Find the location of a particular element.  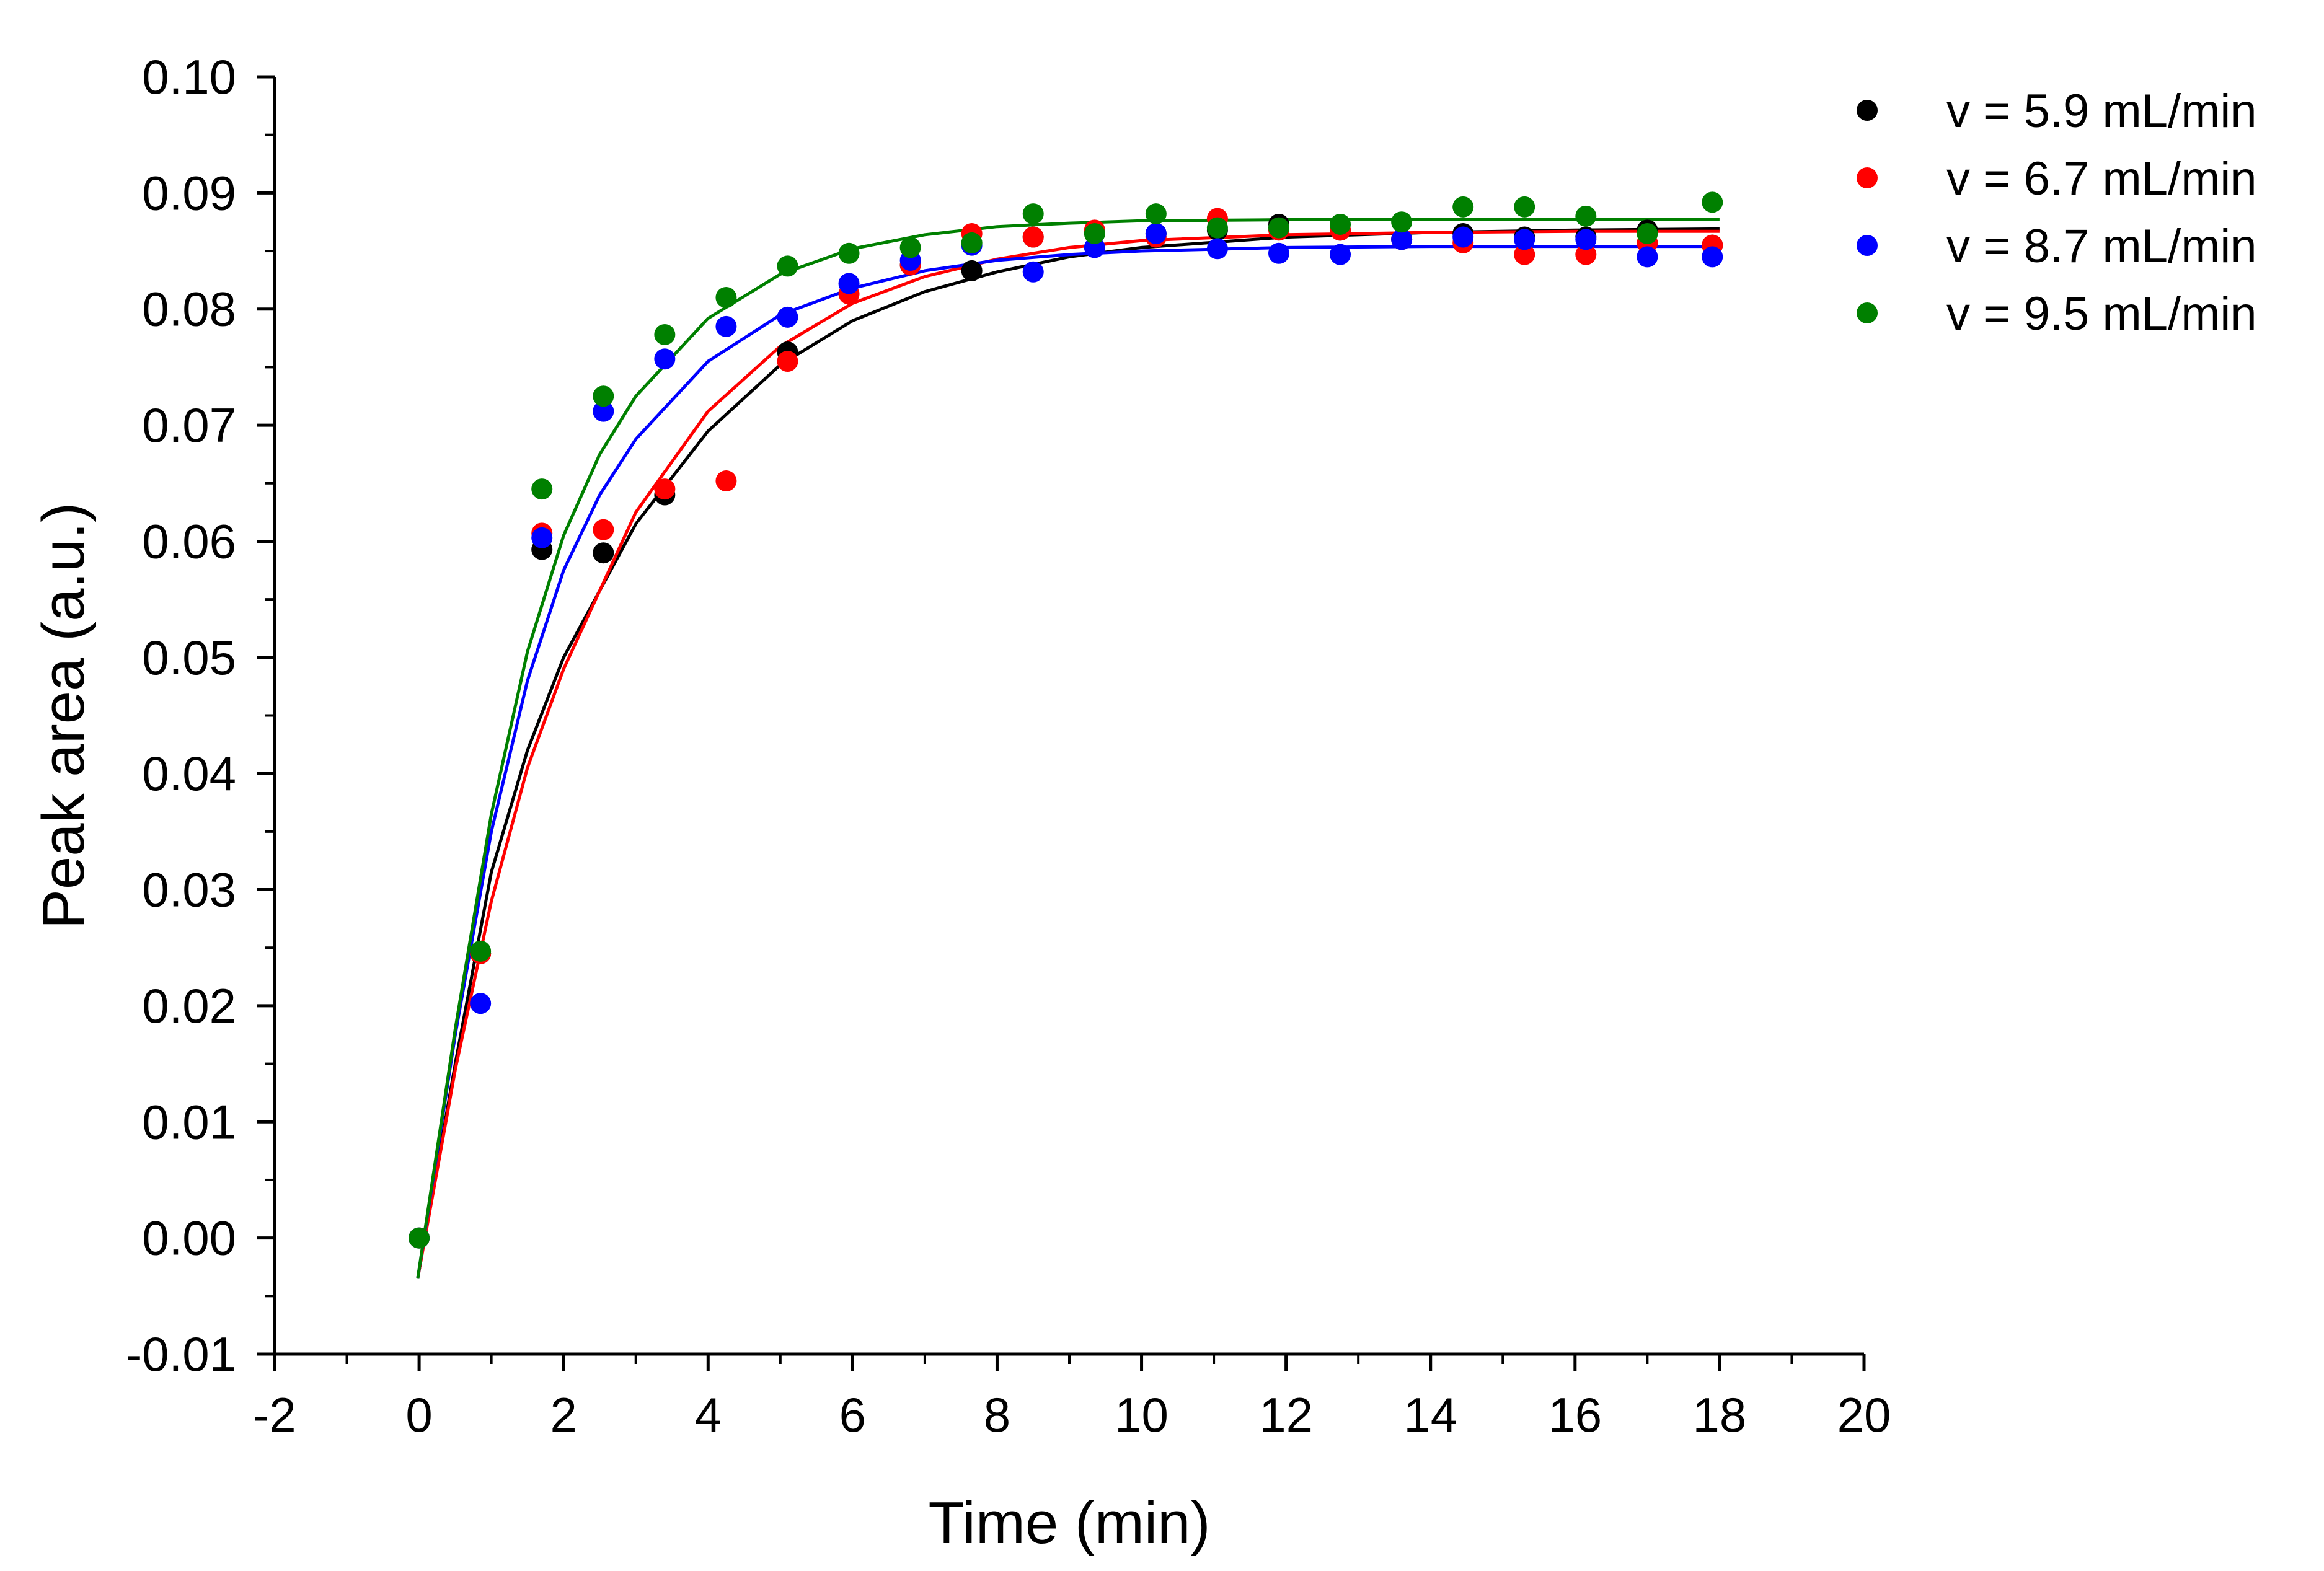

x-tick-label: 4 is located at coordinates (708, 1415).